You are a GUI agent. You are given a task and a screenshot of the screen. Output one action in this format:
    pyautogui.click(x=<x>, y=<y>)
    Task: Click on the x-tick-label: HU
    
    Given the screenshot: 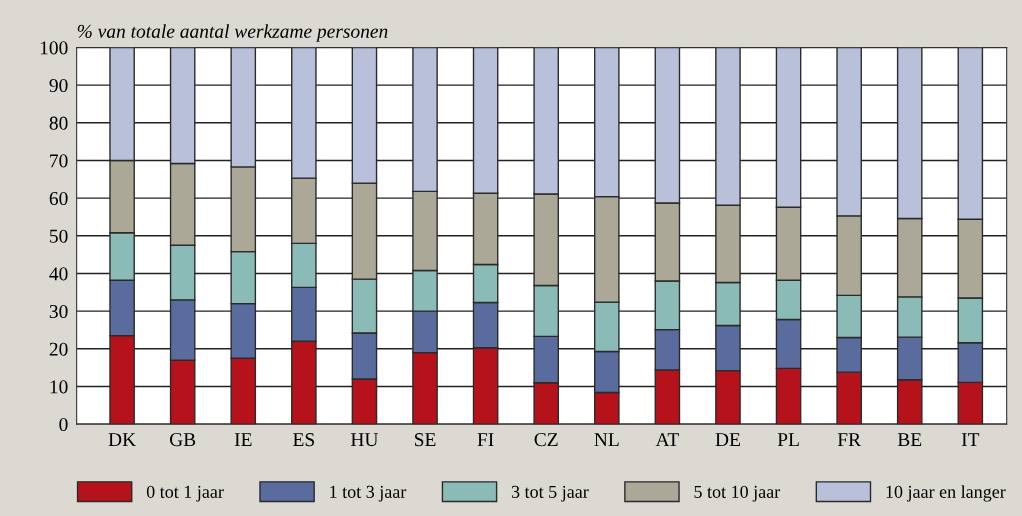 What is the action you would take?
    pyautogui.click(x=364, y=440)
    